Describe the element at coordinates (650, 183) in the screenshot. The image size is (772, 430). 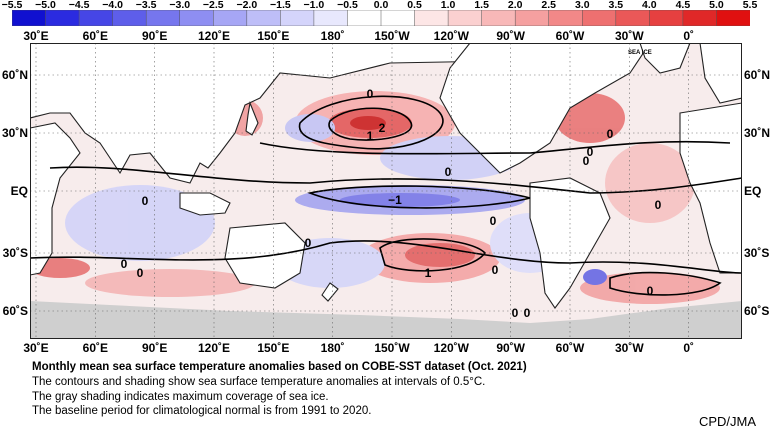
I see `warm-anomaly-atlantic` at that location.